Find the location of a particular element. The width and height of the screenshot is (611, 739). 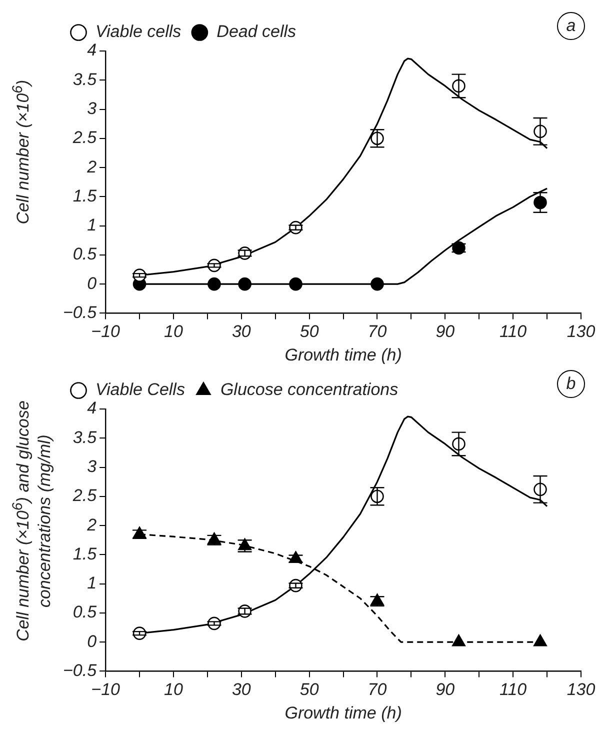

text: a is located at coordinates (571, 26).